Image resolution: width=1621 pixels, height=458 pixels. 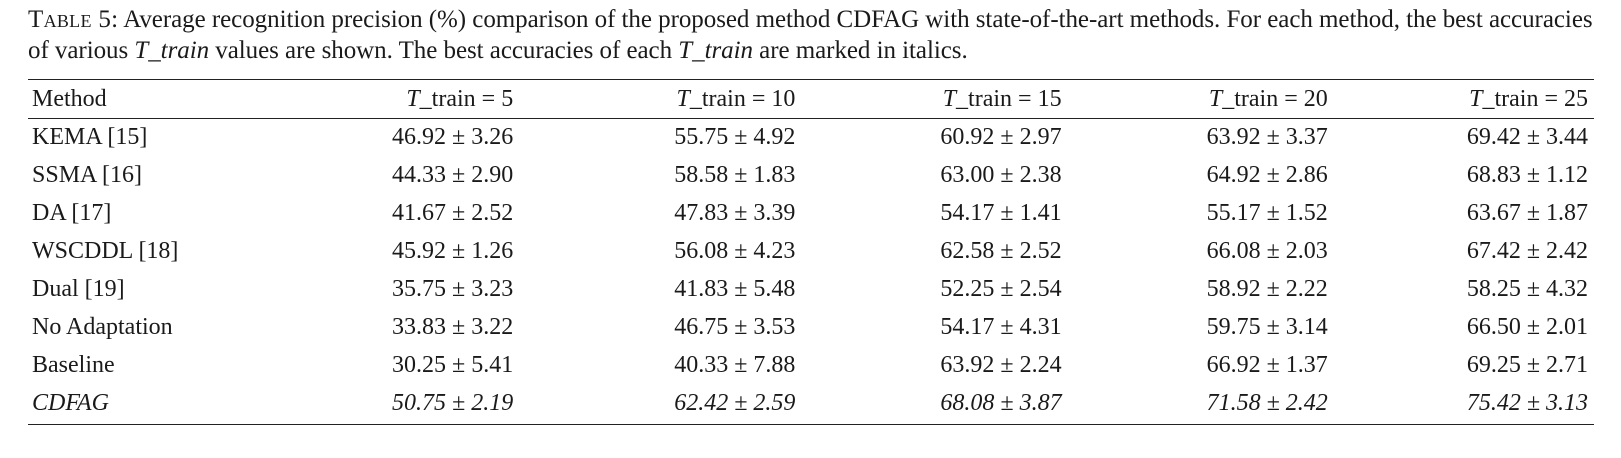 I want to click on accuracy-cell: 33.83 ± 3.22, so click(x=453, y=326).